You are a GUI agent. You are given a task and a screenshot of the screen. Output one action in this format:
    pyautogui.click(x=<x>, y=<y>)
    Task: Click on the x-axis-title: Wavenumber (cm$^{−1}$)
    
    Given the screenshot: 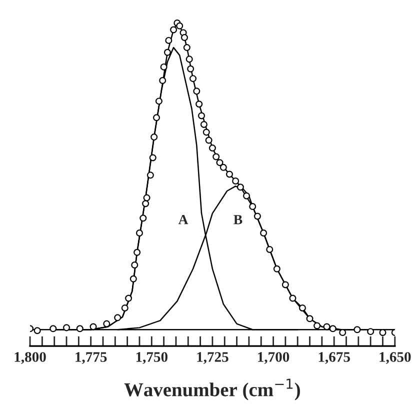 What is the action you would take?
    pyautogui.click(x=212, y=389)
    